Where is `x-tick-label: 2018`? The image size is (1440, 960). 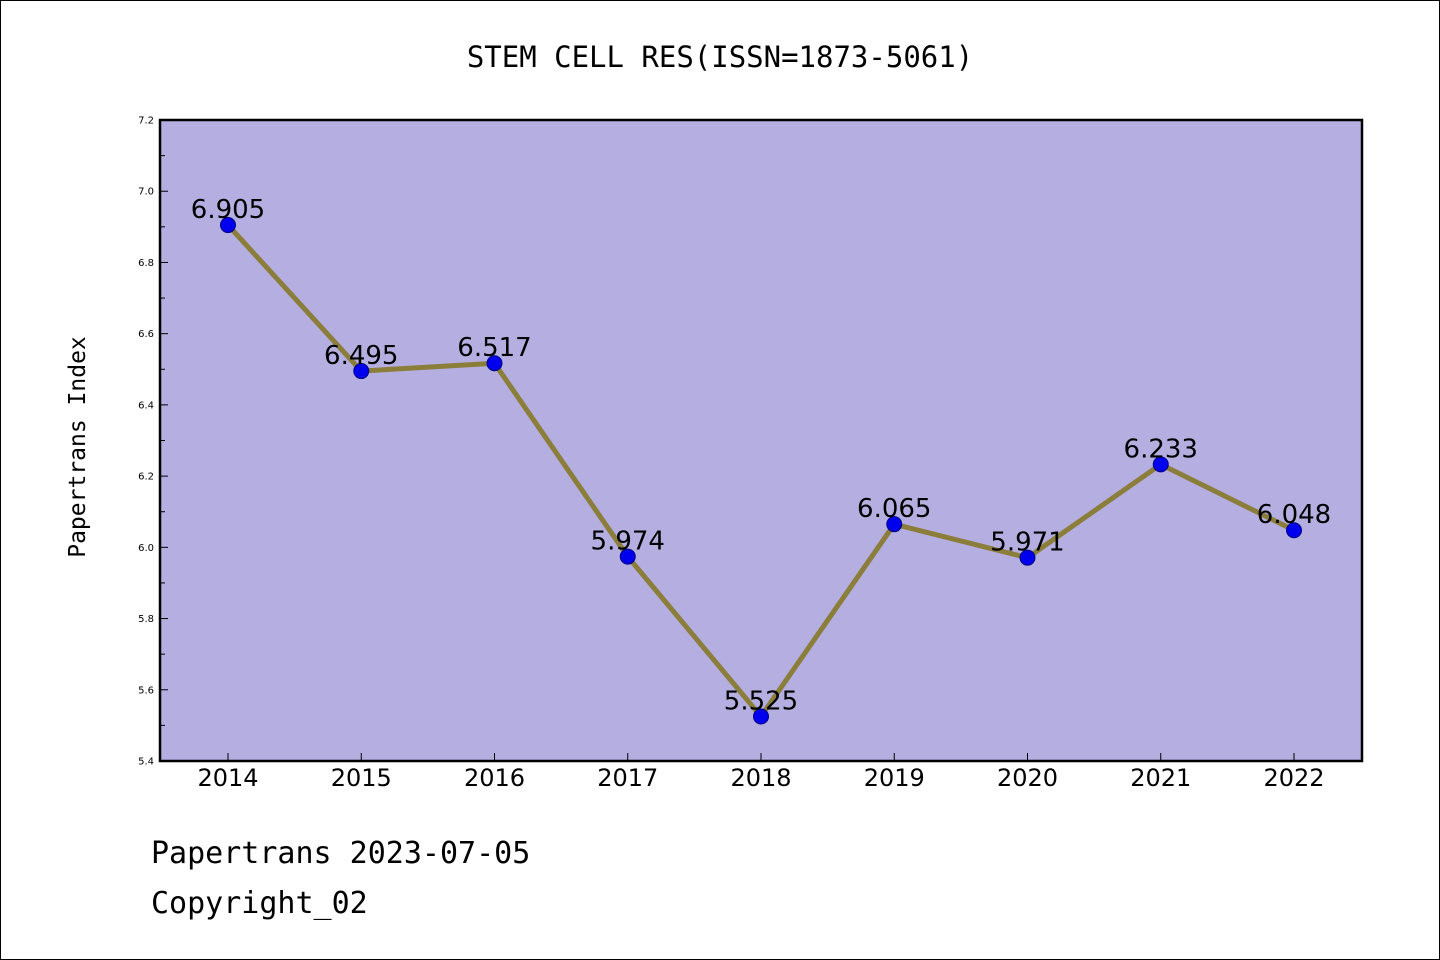
x-tick-label: 2018 is located at coordinates (760, 778).